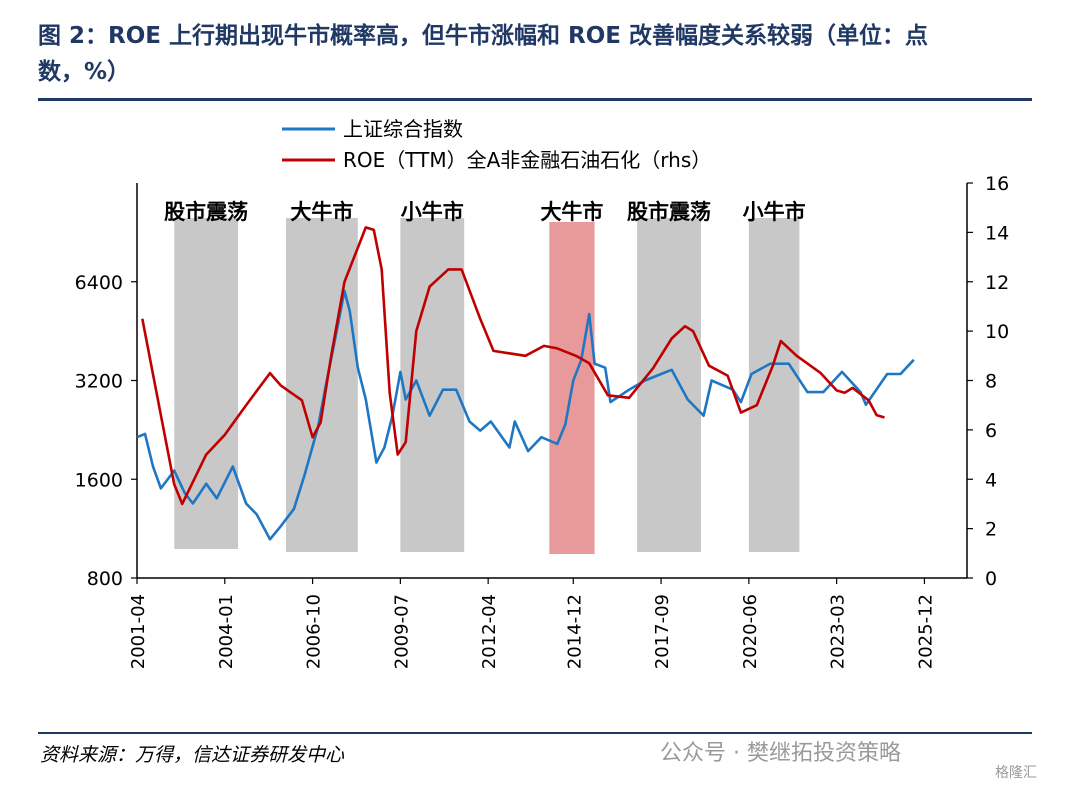  What do you see at coordinates (925, 631) in the screenshot?
I see `x-tick-label: 2025-12` at bounding box center [925, 631].